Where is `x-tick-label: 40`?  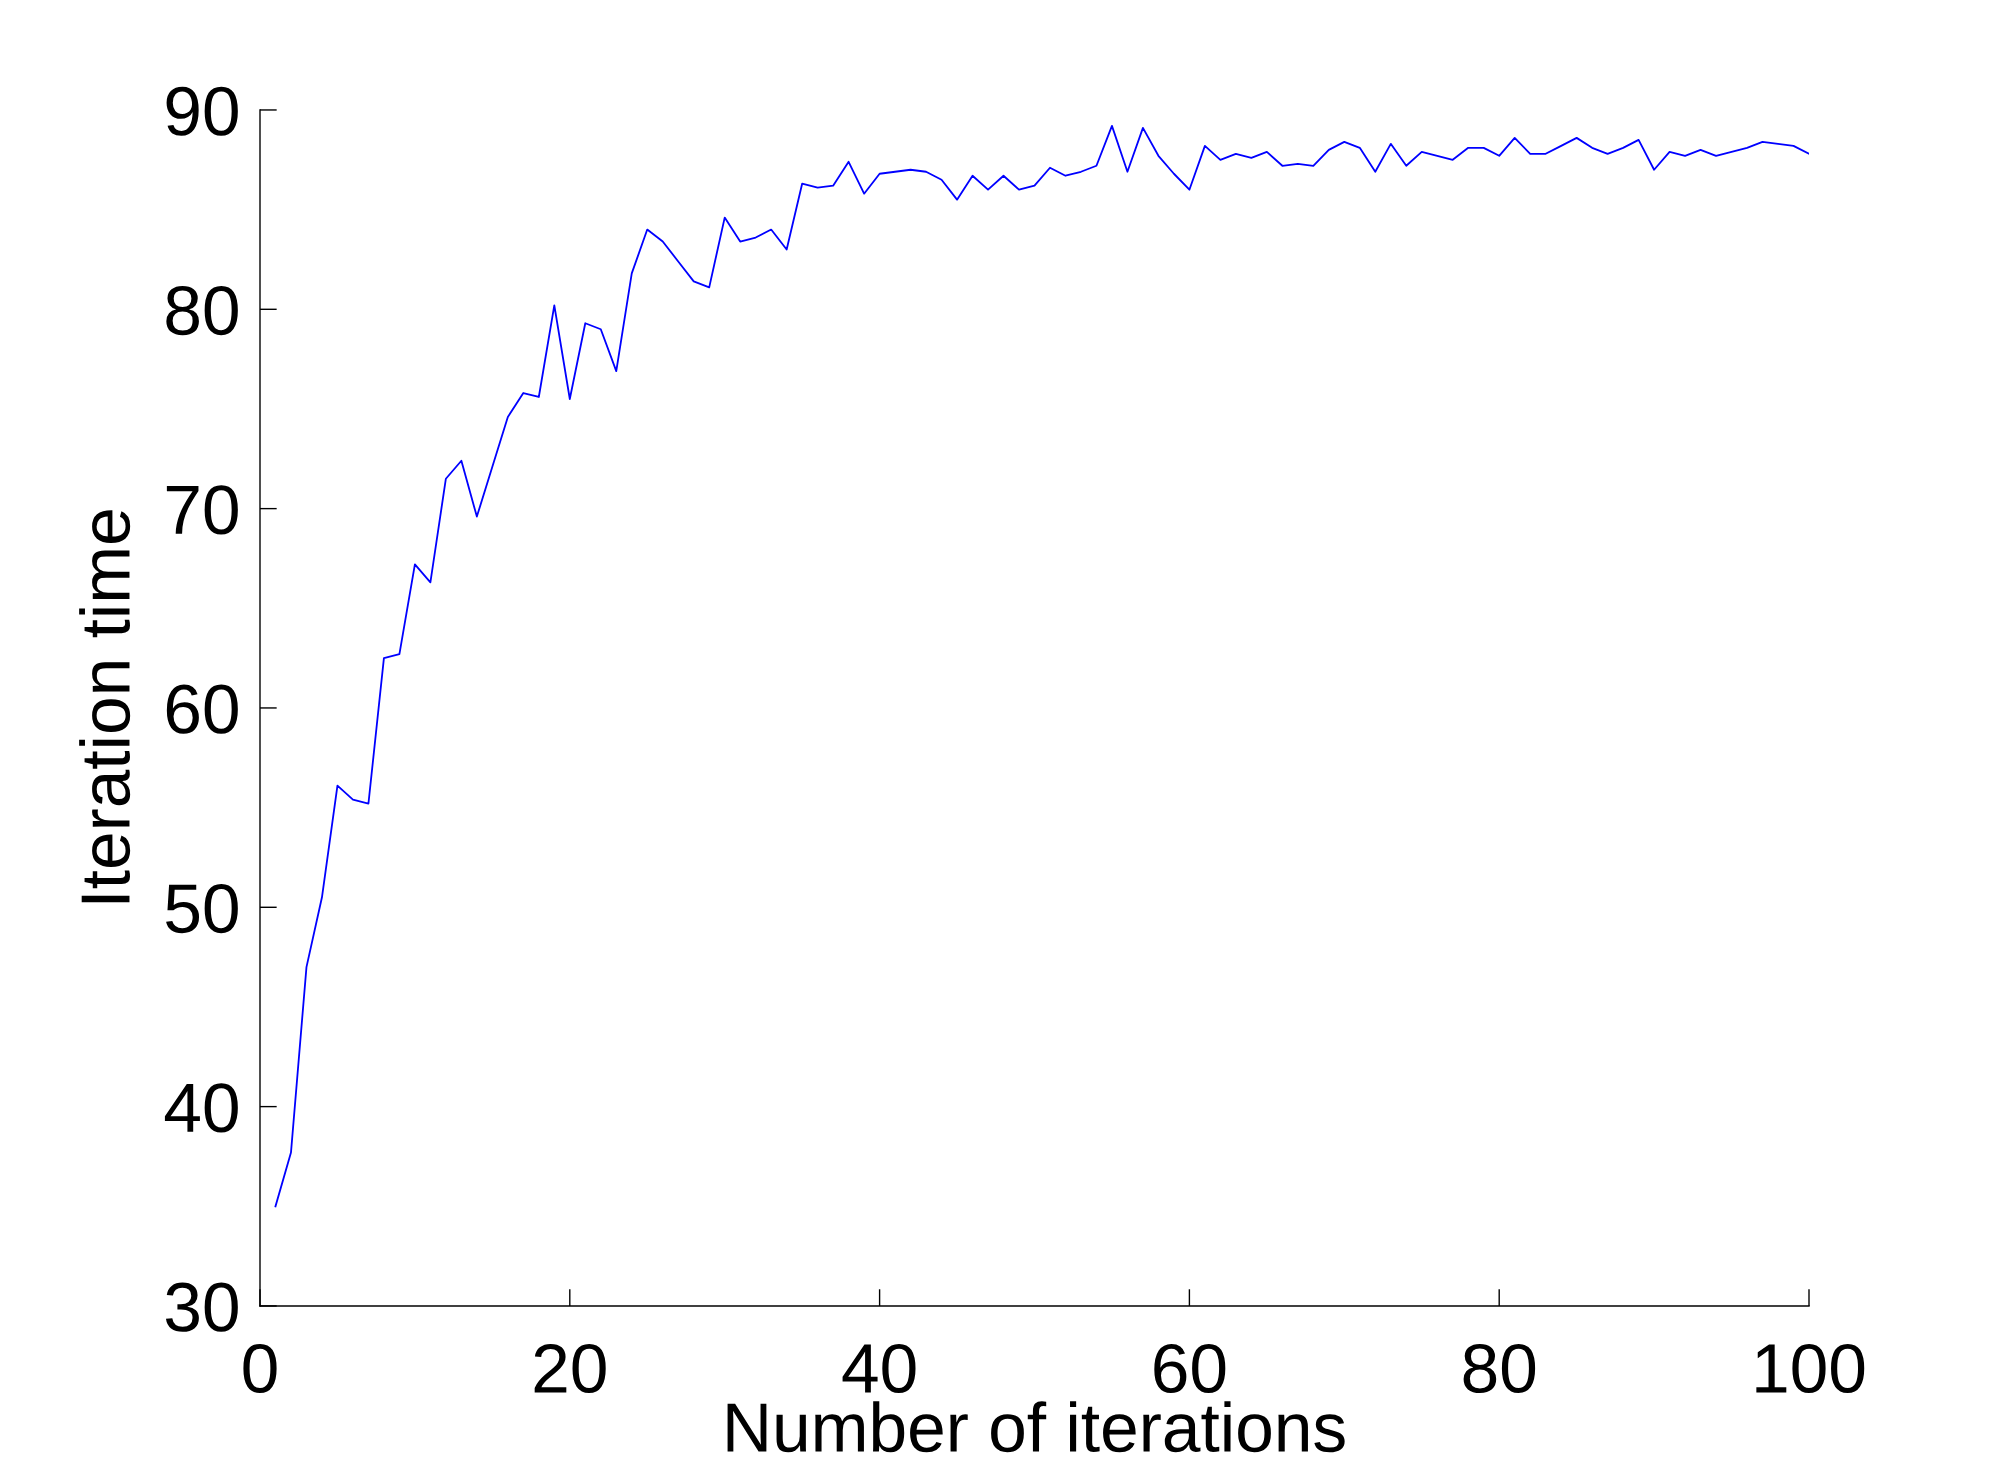
x-tick-label: 40 is located at coordinates (879, 1368).